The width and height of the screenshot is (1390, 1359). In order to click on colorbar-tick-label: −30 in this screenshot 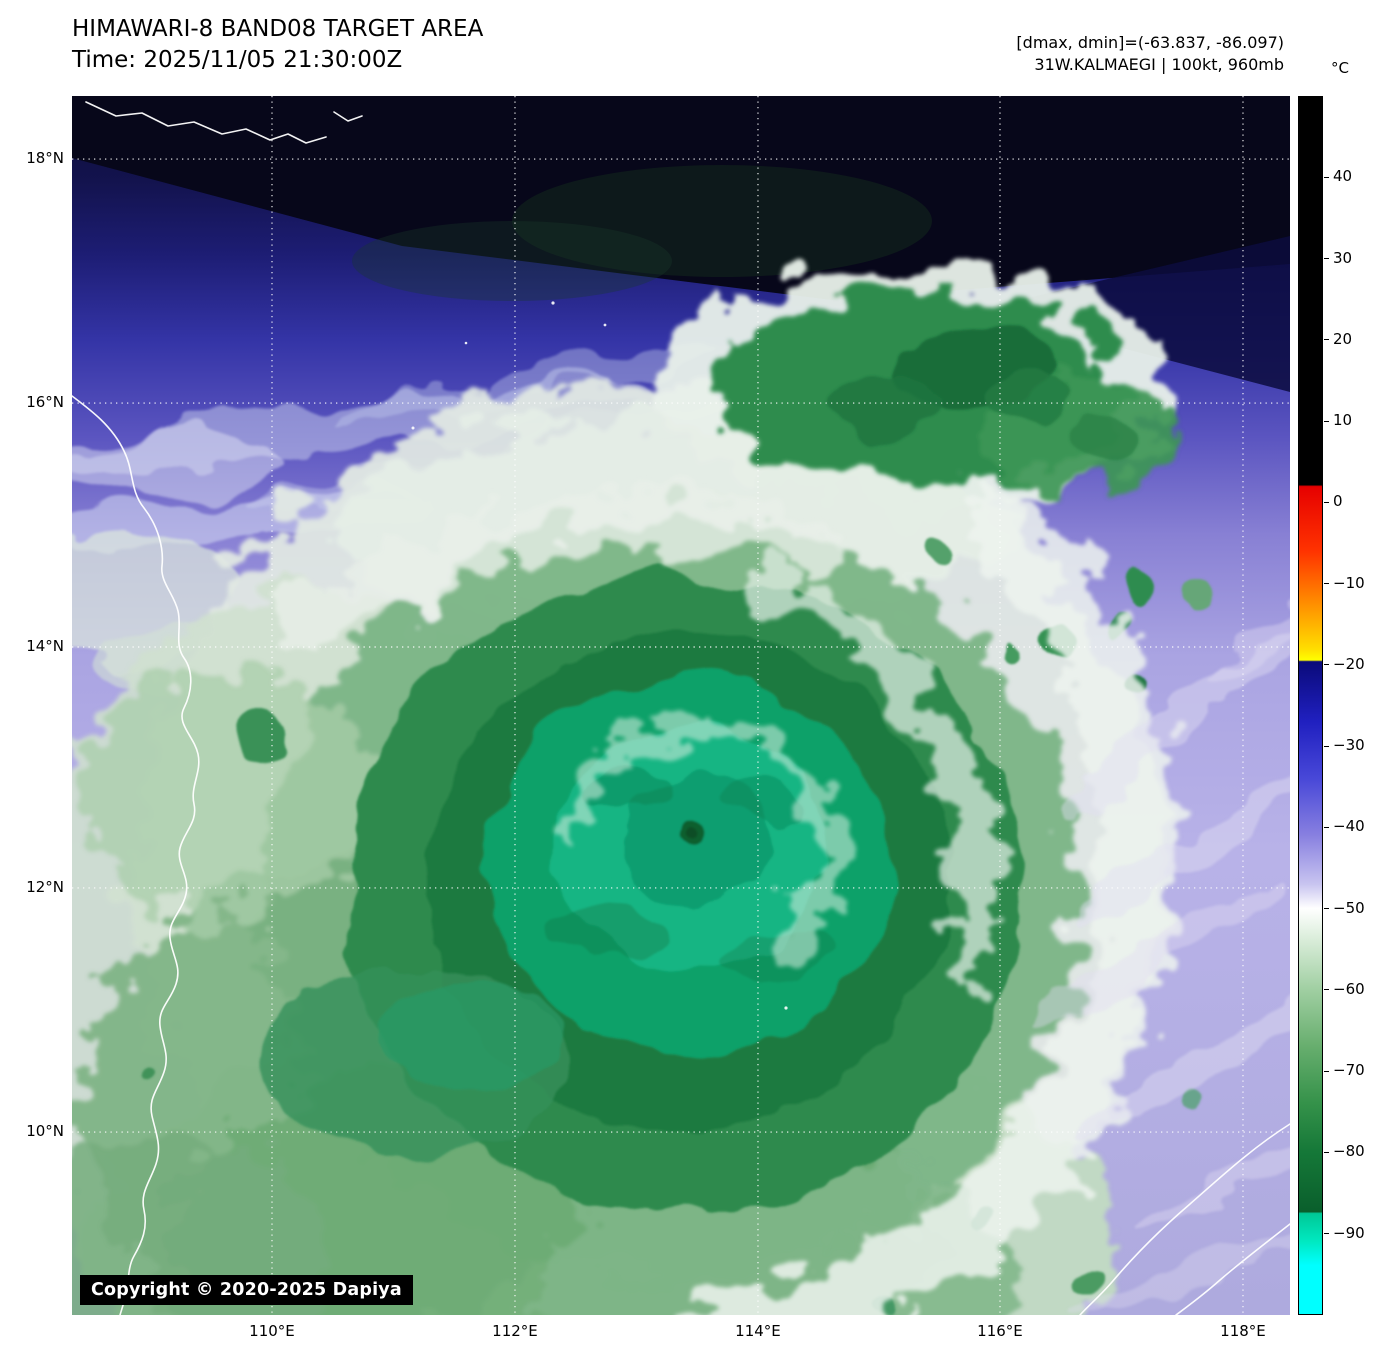, I will do `click(1349, 745)`.